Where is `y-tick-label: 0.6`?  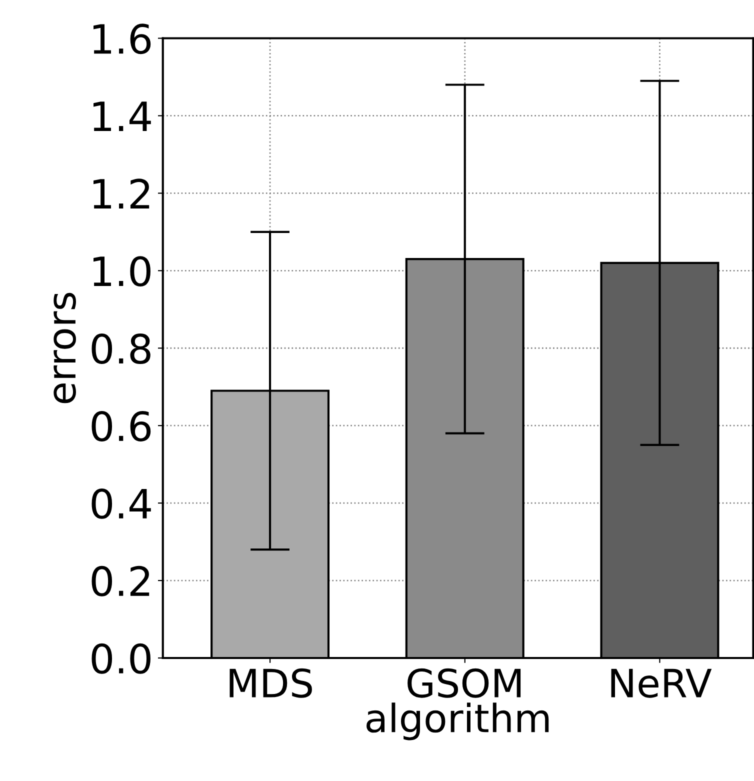
y-tick-label: 0.6 is located at coordinates (121, 426).